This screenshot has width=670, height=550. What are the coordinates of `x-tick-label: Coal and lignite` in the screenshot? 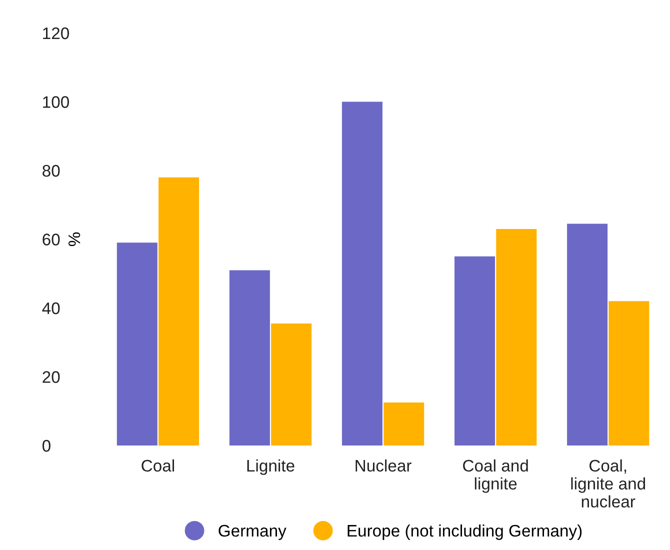 It's located at (495, 476).